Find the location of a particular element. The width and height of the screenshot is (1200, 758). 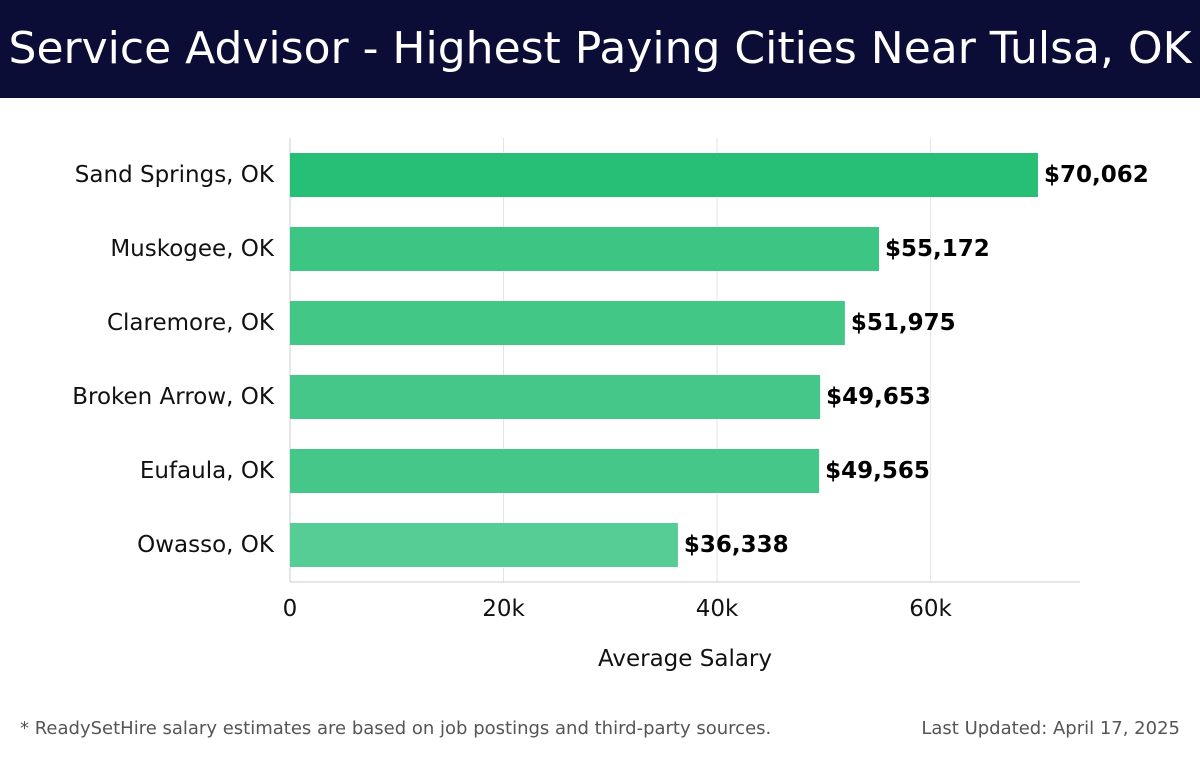

value-label-0: $70,062 is located at coordinates (1096, 175).